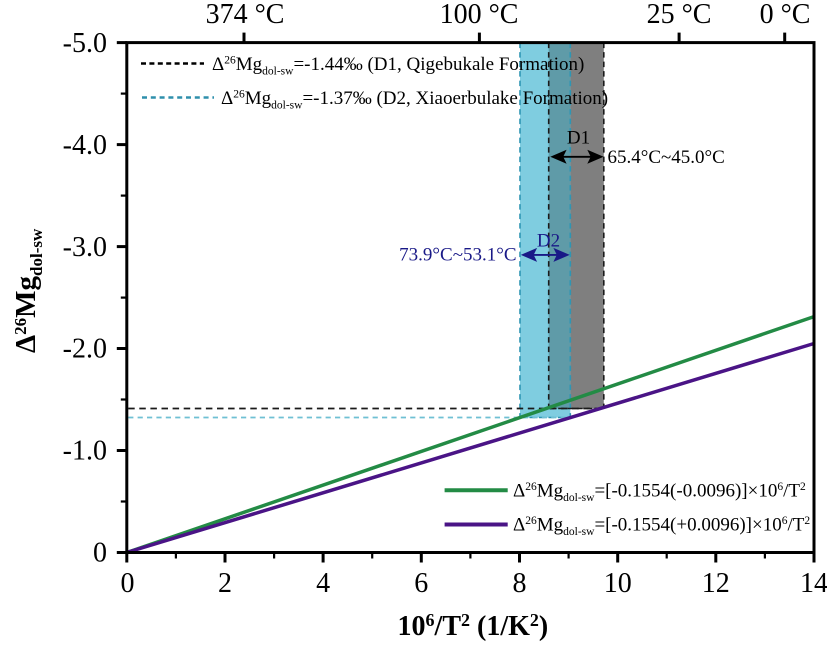  Describe the element at coordinates (618, 583) in the screenshot. I see `svg-text: 10` at that location.